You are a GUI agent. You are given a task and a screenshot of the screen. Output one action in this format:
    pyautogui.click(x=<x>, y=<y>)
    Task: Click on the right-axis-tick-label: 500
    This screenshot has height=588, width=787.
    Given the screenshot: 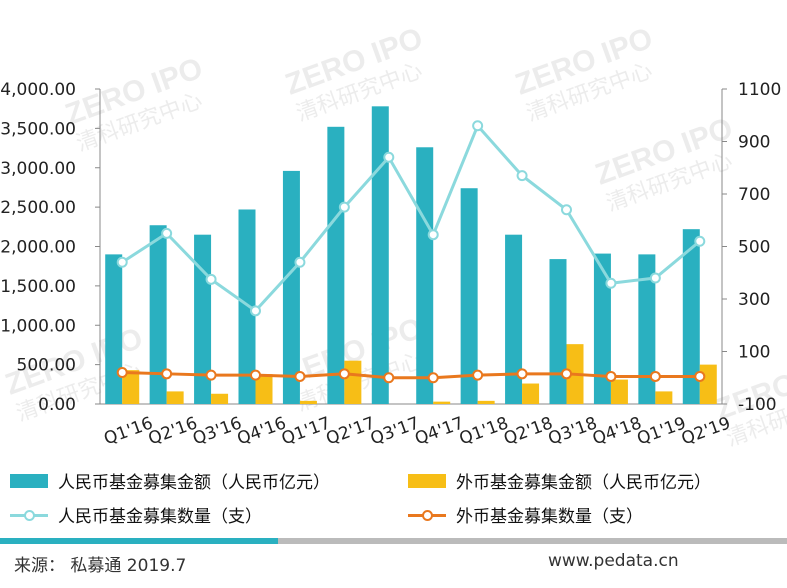 What is the action you would take?
    pyautogui.click(x=754, y=248)
    